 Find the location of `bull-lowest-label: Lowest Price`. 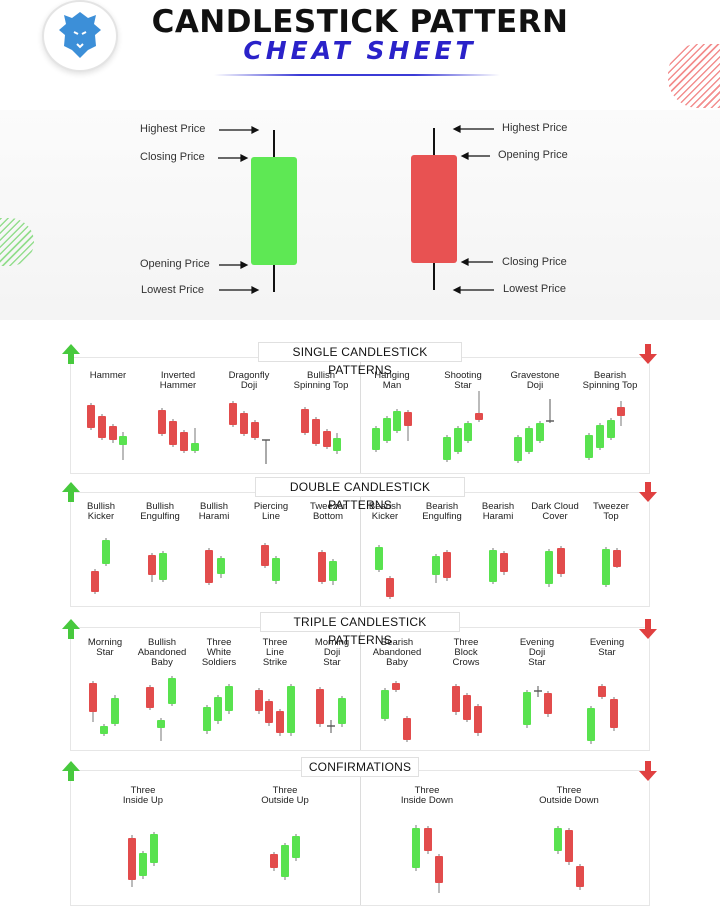

bull-lowest-label: Lowest Price is located at coordinates (172, 290).